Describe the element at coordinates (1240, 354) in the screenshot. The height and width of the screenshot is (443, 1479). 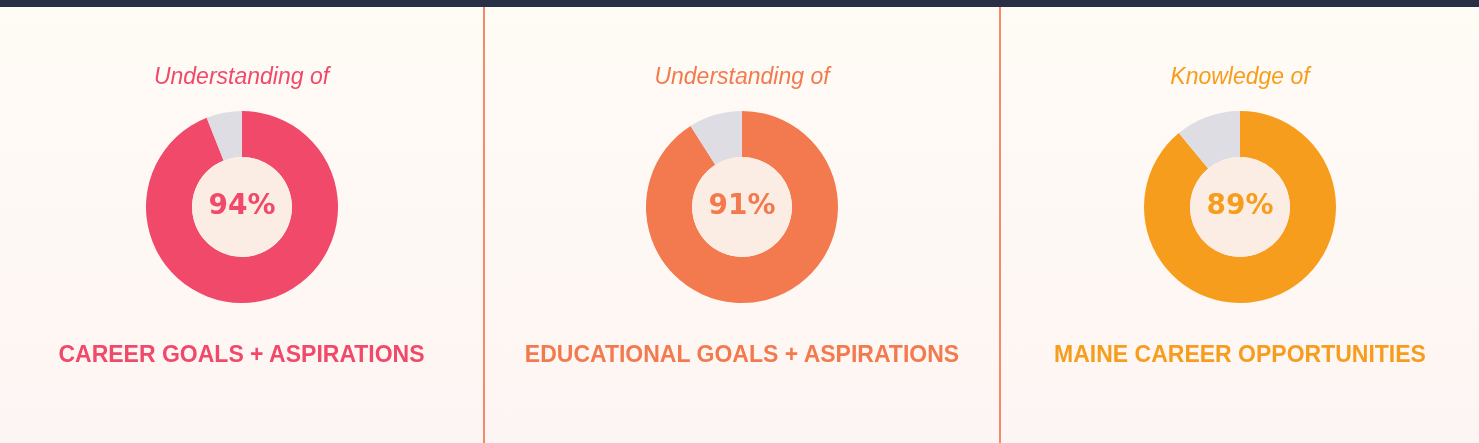
I see `text: MAINE CAREER OPPORTUNITIES` at that location.